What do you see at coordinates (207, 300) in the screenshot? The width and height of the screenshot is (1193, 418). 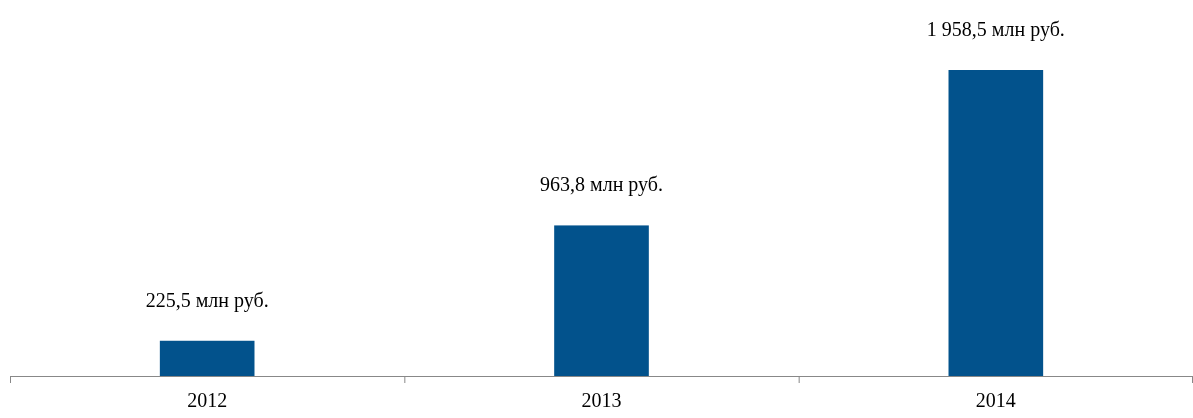 I see `data-label: 225,5 млн руб.` at bounding box center [207, 300].